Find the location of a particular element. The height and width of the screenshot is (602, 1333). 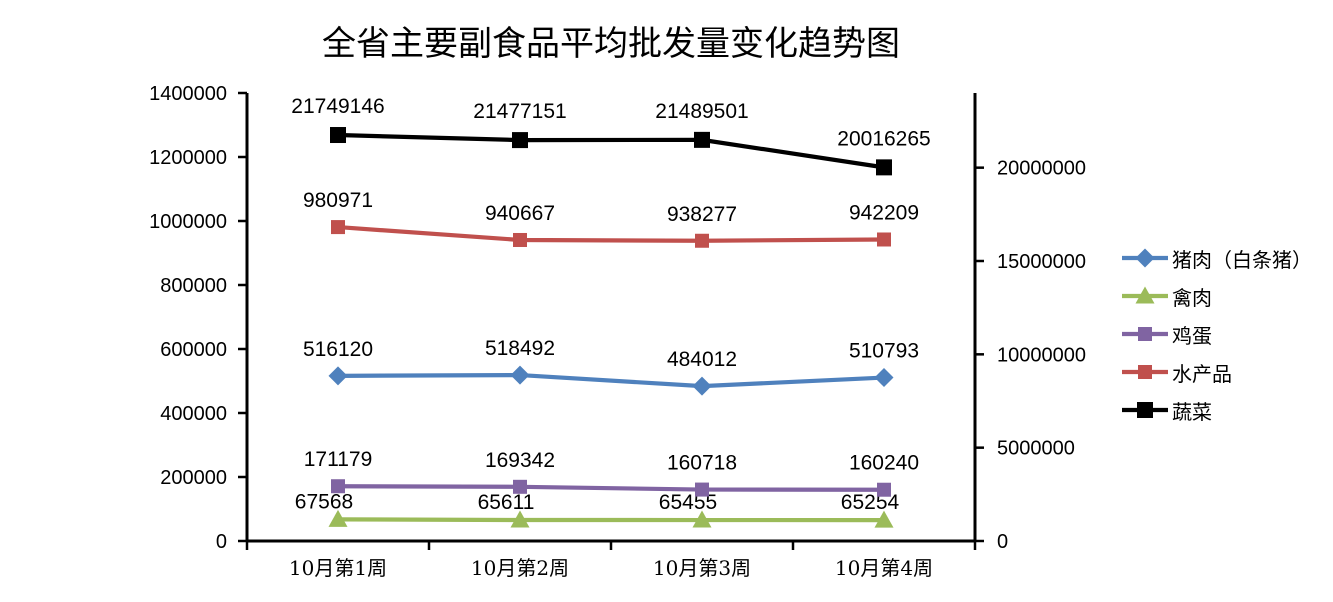

series-2: 171179 169342 160718 160240 is located at coordinates (611, 472).